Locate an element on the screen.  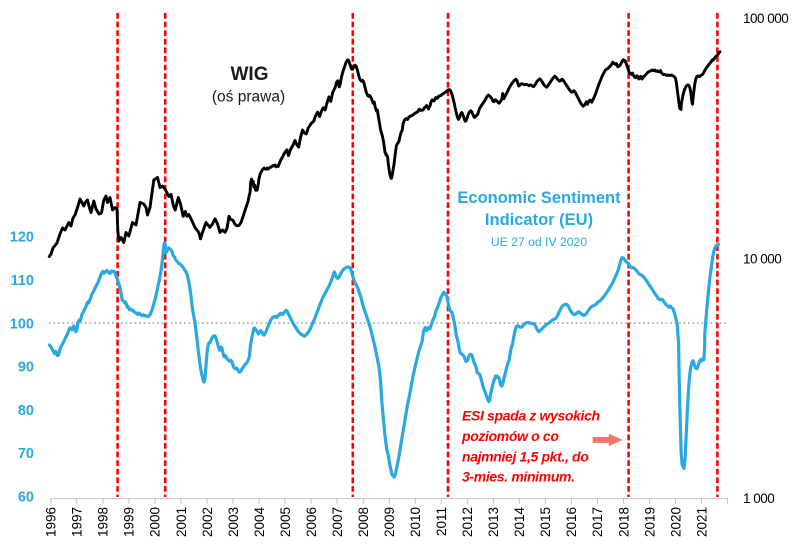
svg-text: 2009 is located at coordinates (389, 522).